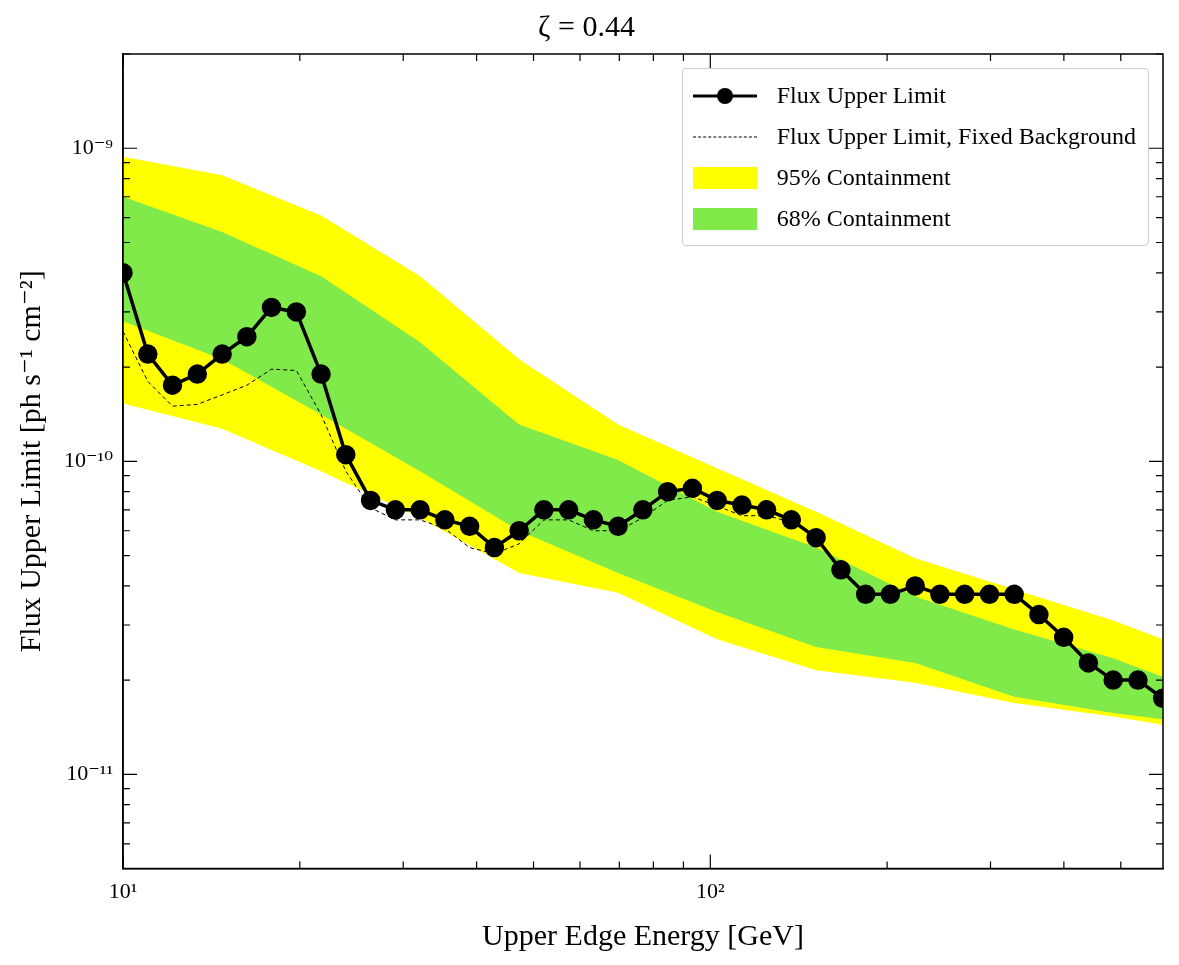  What do you see at coordinates (92, 147) in the screenshot?
I see `y-tick-label: 10⁻⁹` at bounding box center [92, 147].